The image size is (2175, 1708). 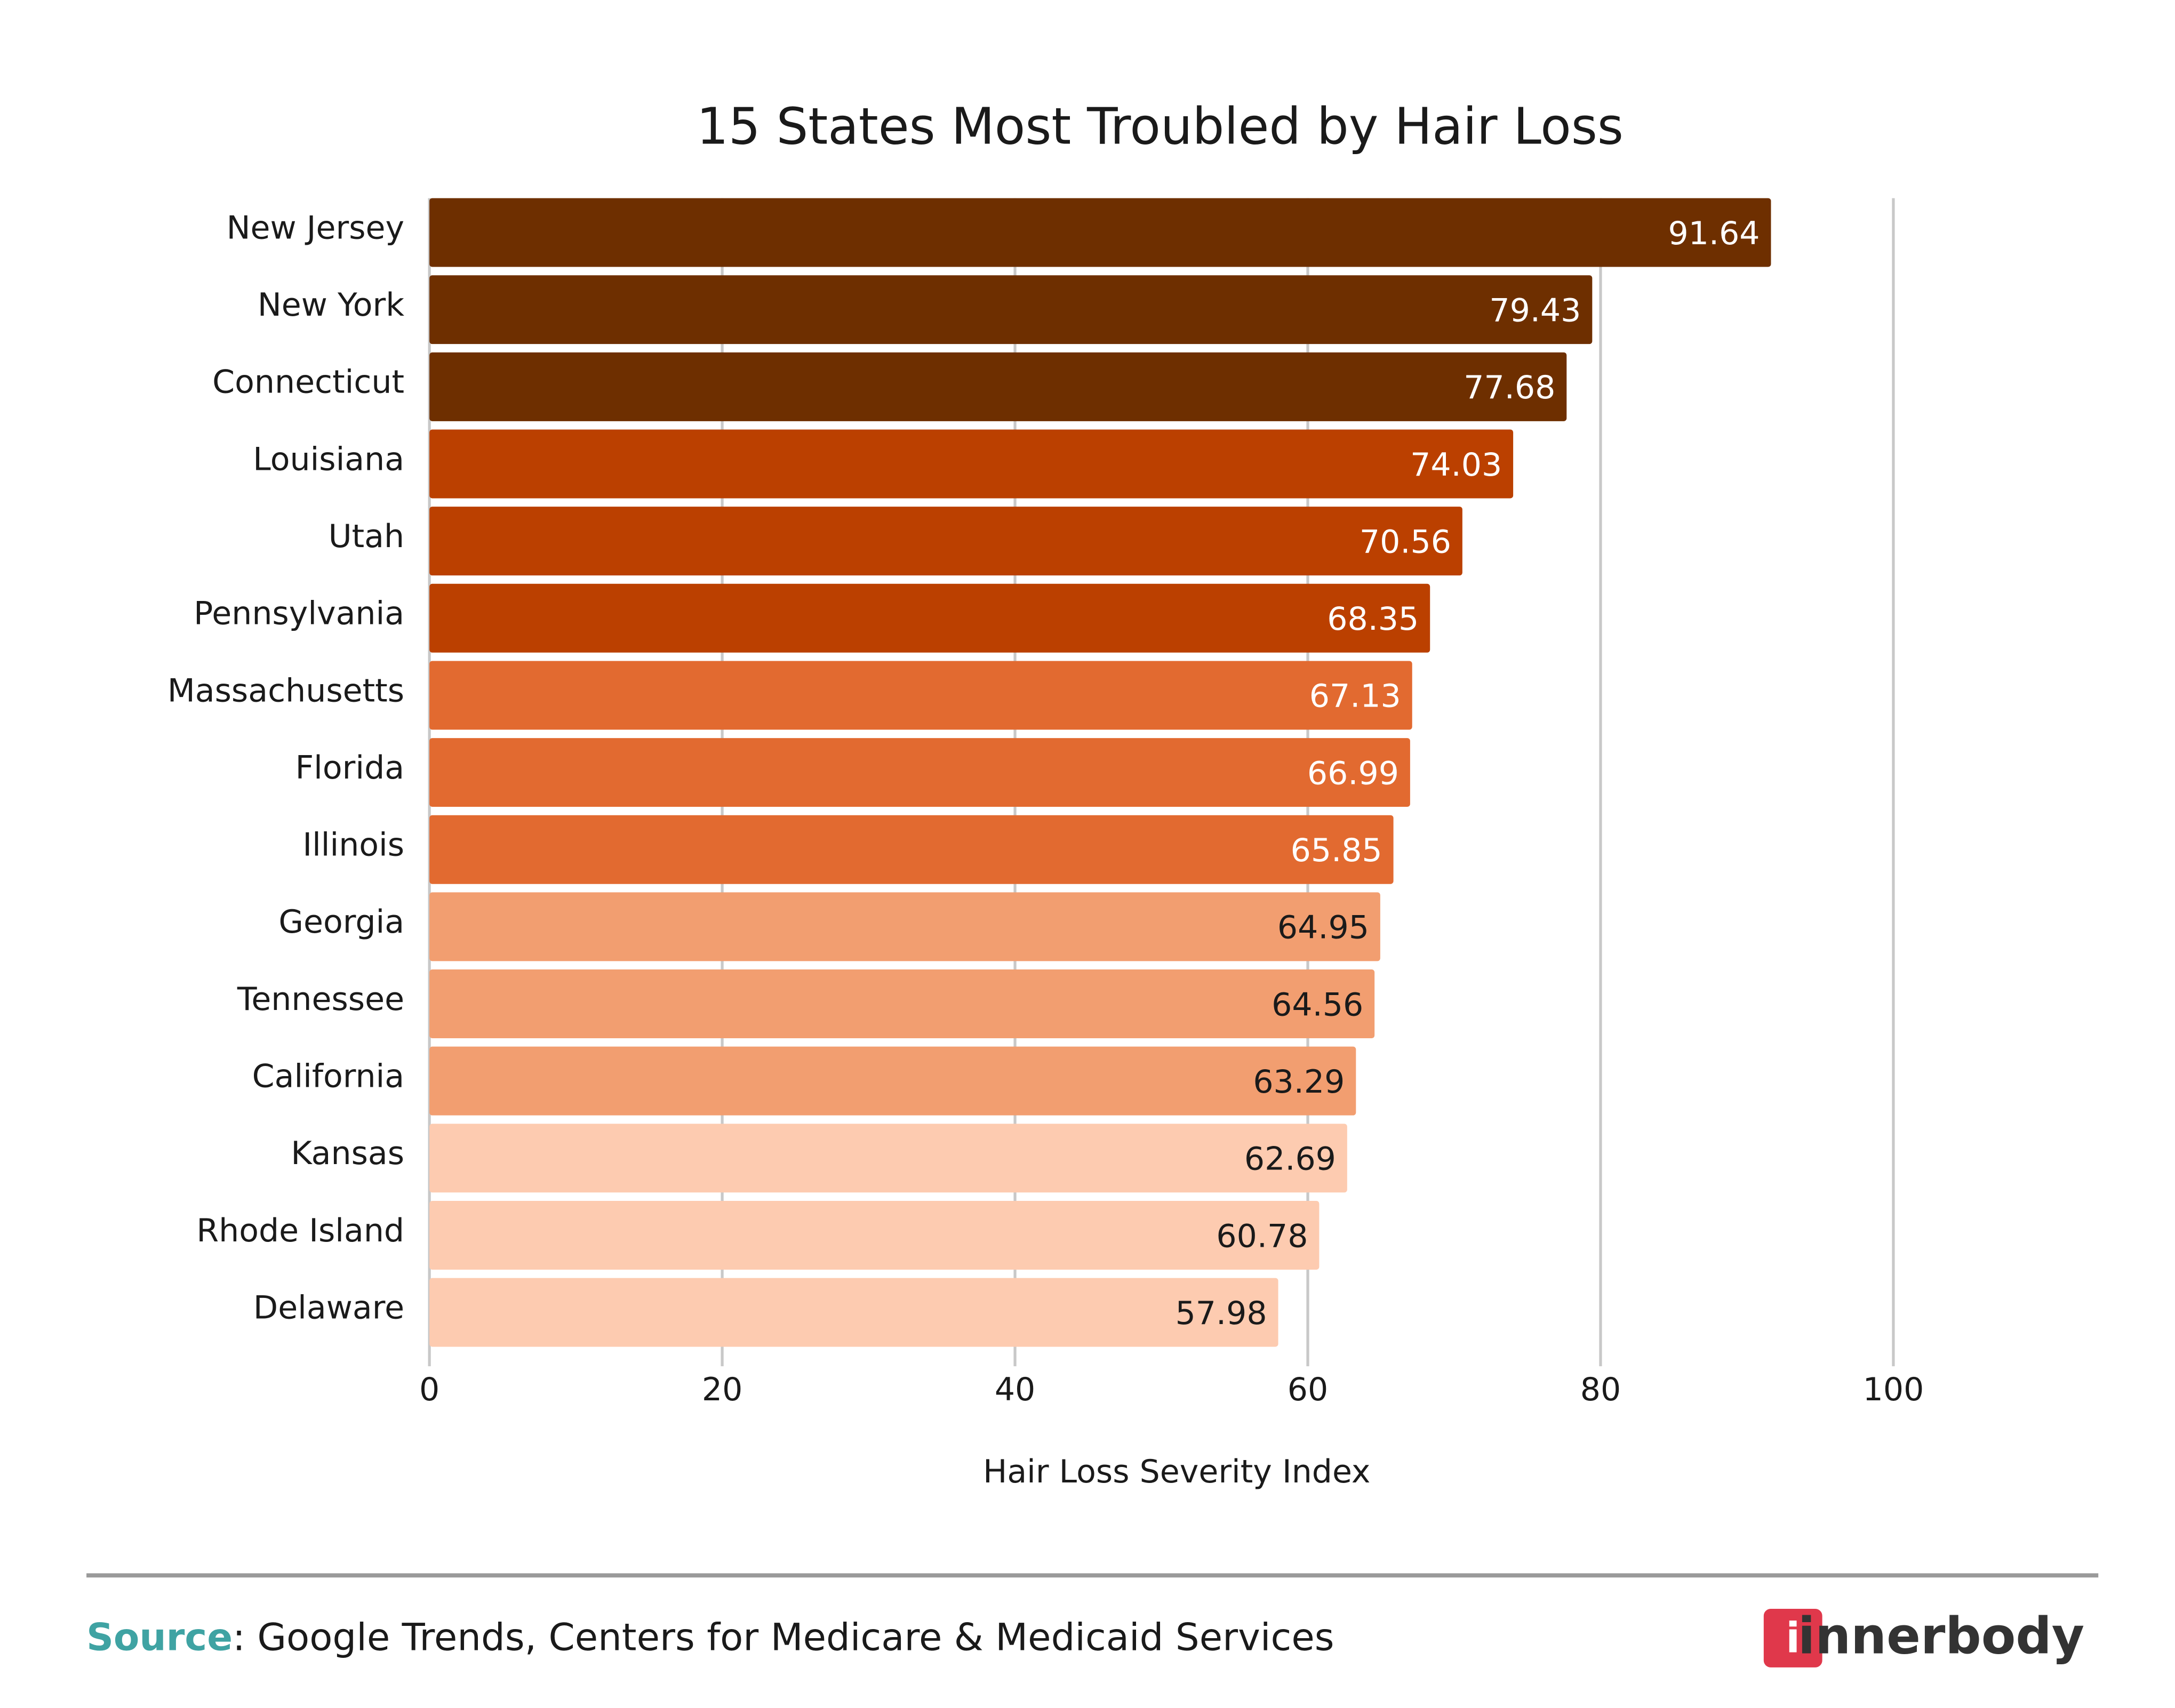 I want to click on logo-icon: i, so click(x=1793, y=1638).